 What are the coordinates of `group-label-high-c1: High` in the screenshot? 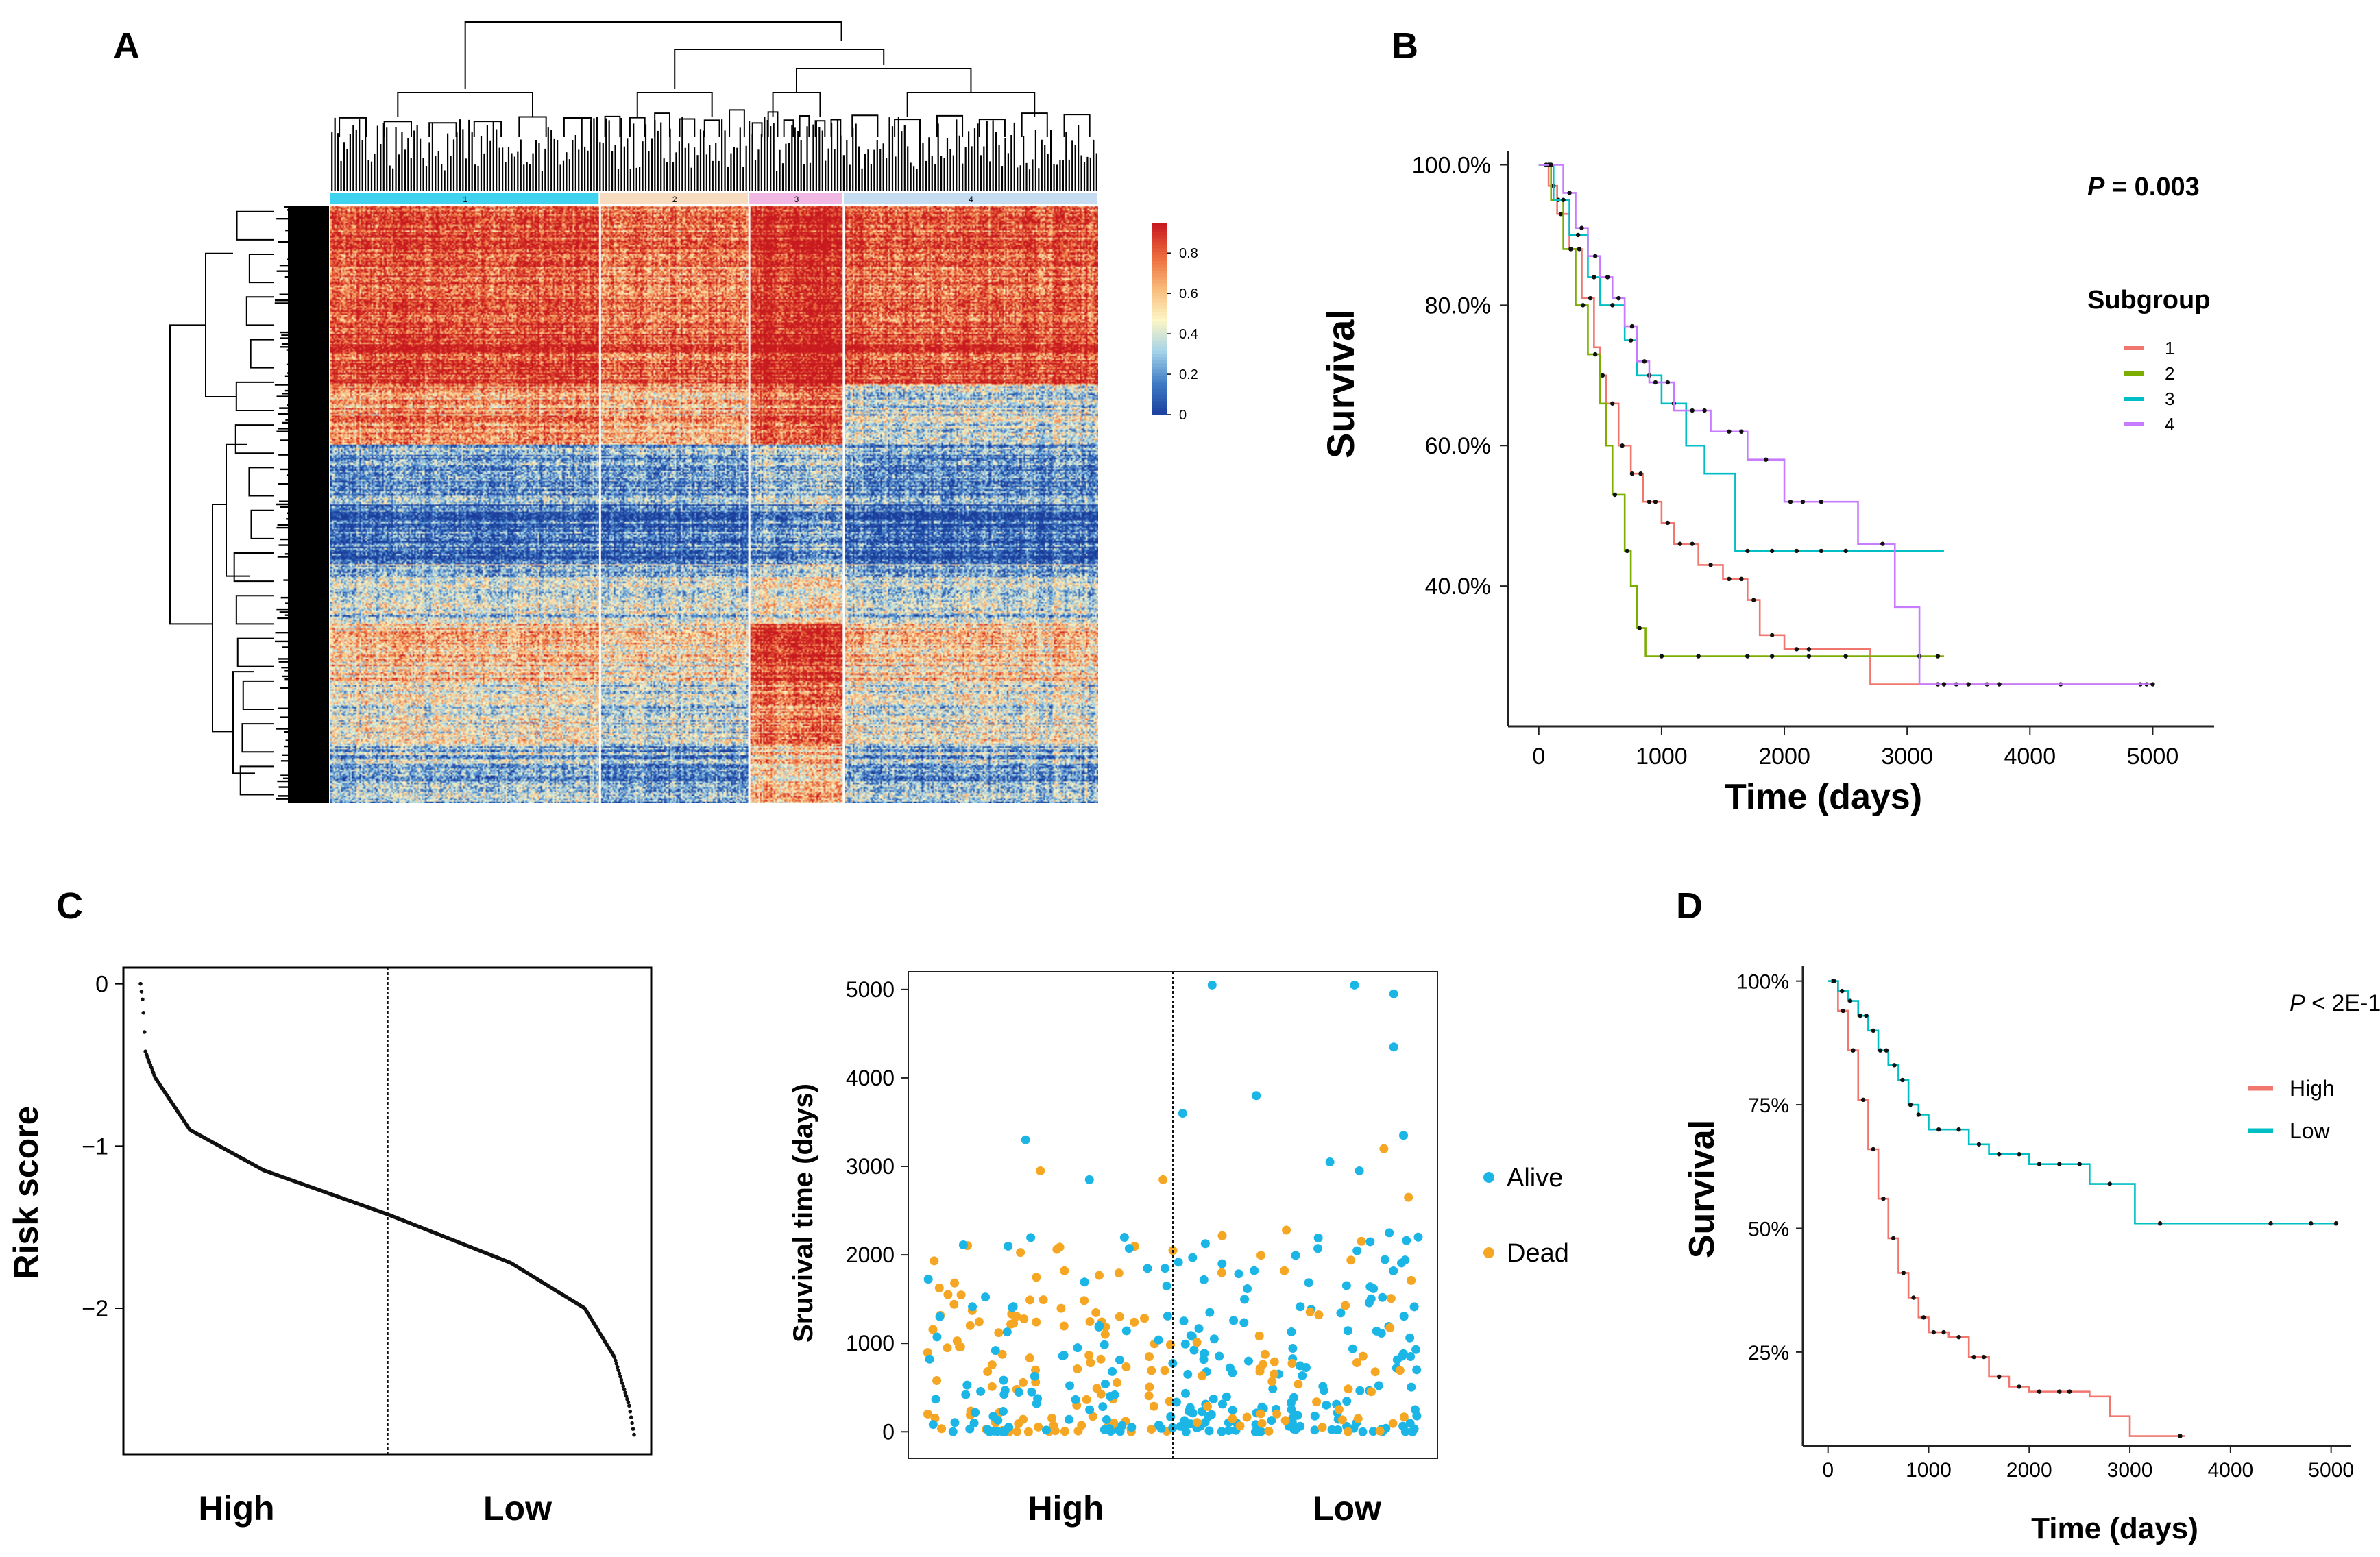 It's located at (236, 1508).